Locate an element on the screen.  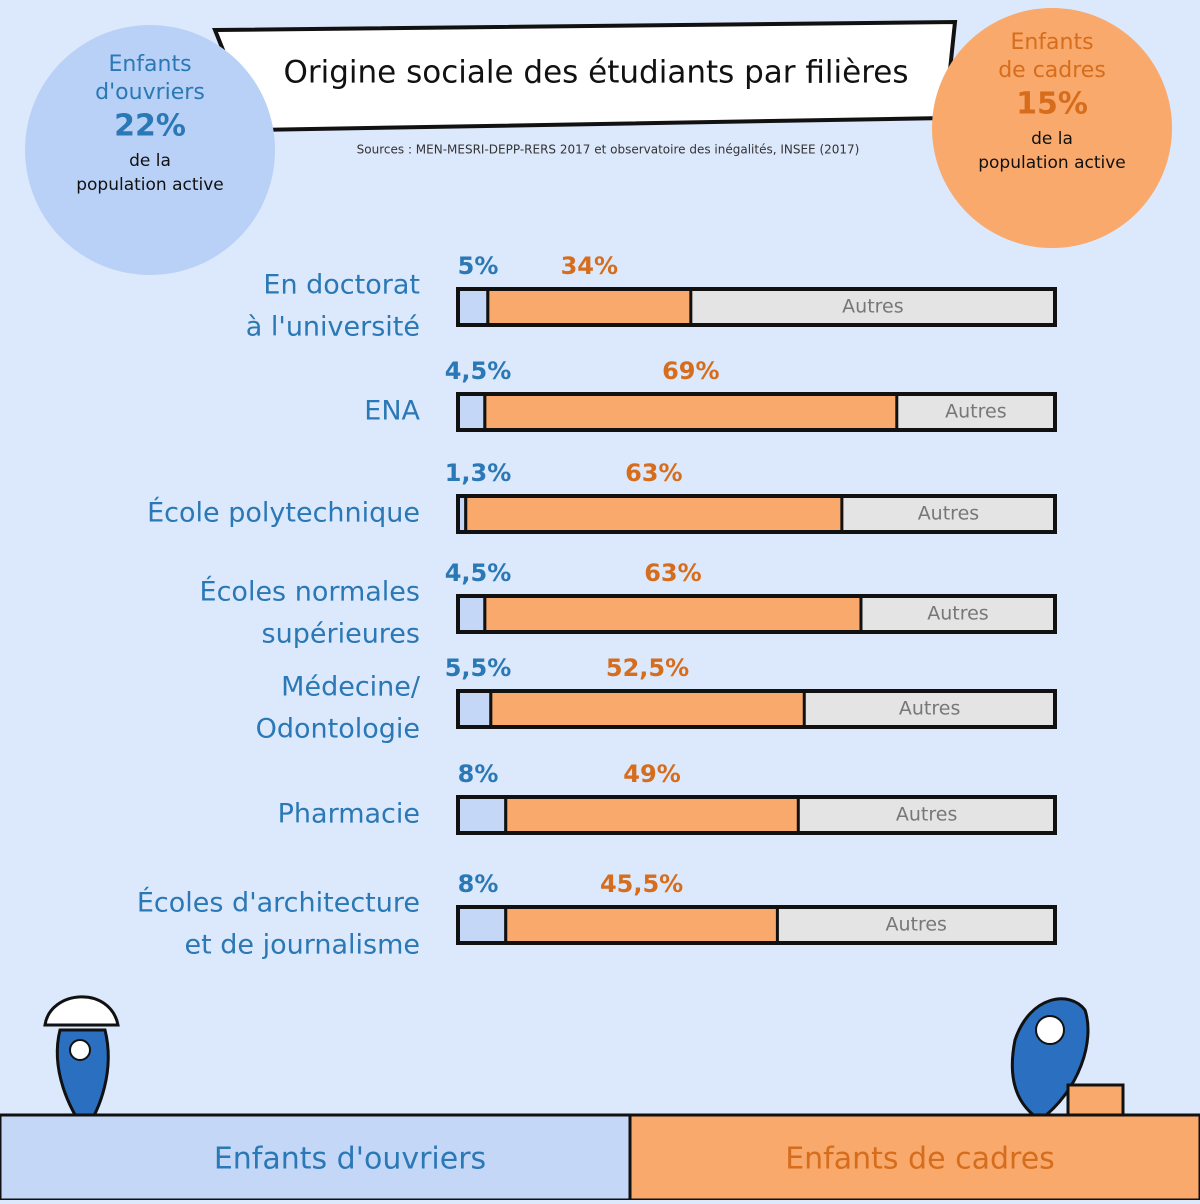
legend-label: Enfants de cadres is located at coordinates (920, 1159).